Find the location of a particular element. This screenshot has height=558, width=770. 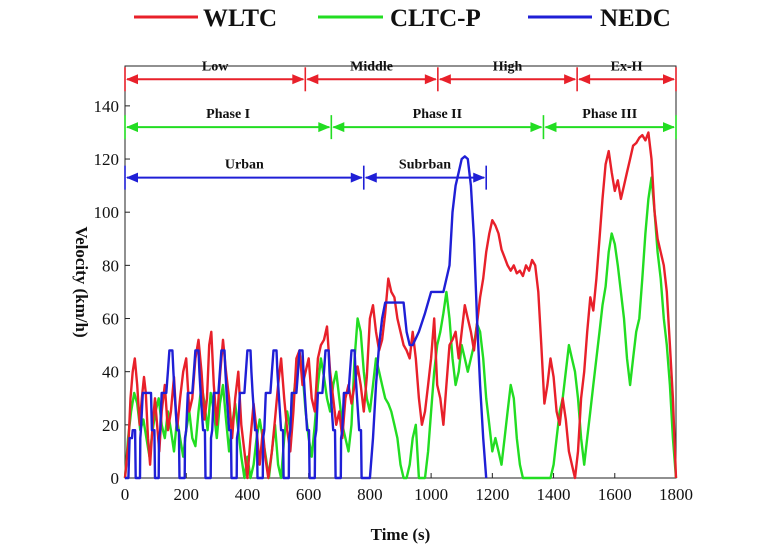

y-tick-label: 20 is located at coordinates (110, 425).